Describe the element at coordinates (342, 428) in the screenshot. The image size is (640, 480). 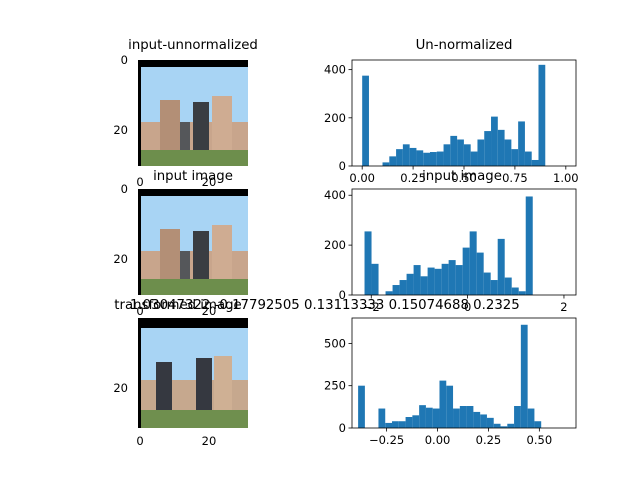
I see `y-tick-label: 0` at that location.